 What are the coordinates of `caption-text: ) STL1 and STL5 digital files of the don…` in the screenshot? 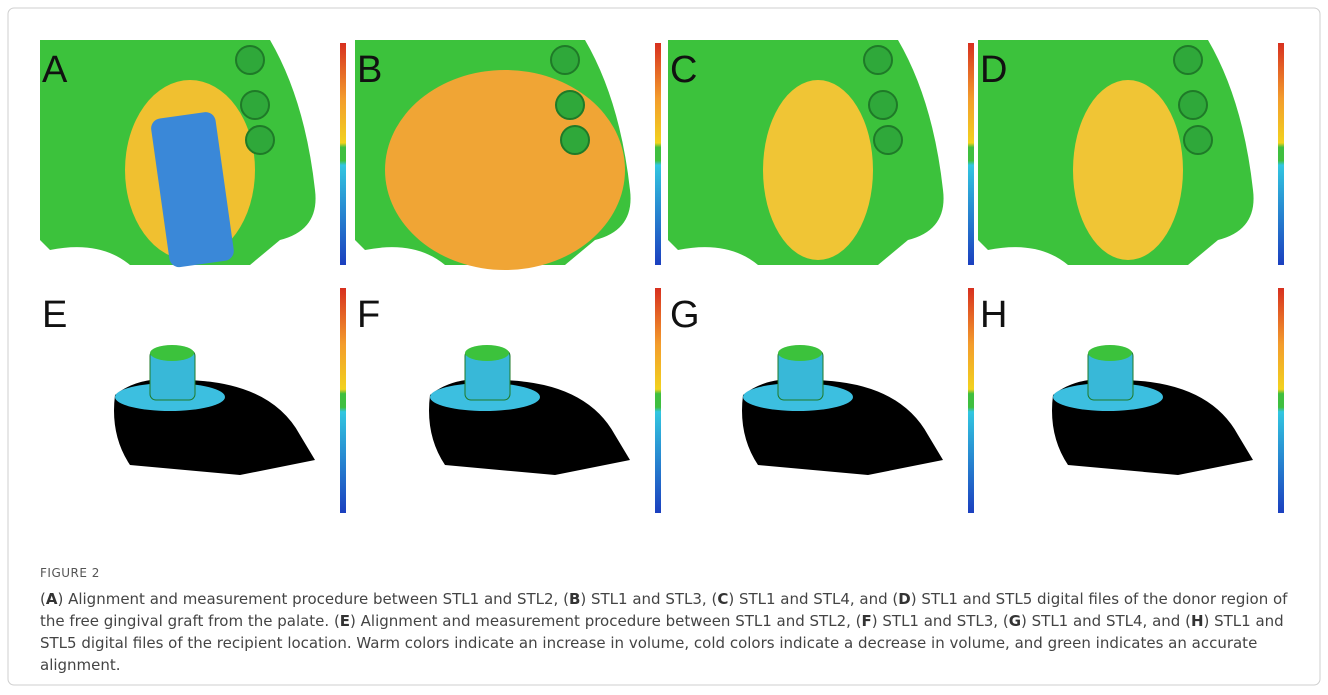 It's located at (664, 610).